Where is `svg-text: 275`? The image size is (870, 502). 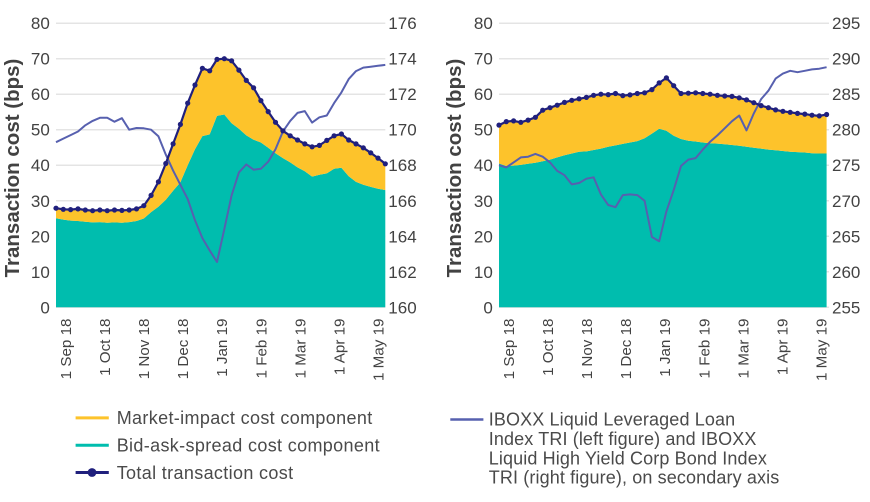 svg-text: 275 is located at coordinates (846, 165).